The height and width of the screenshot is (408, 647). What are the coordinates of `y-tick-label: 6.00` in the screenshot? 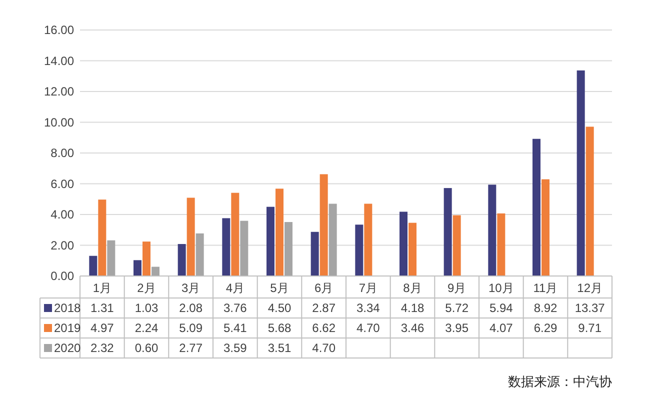 It's located at (62, 183).